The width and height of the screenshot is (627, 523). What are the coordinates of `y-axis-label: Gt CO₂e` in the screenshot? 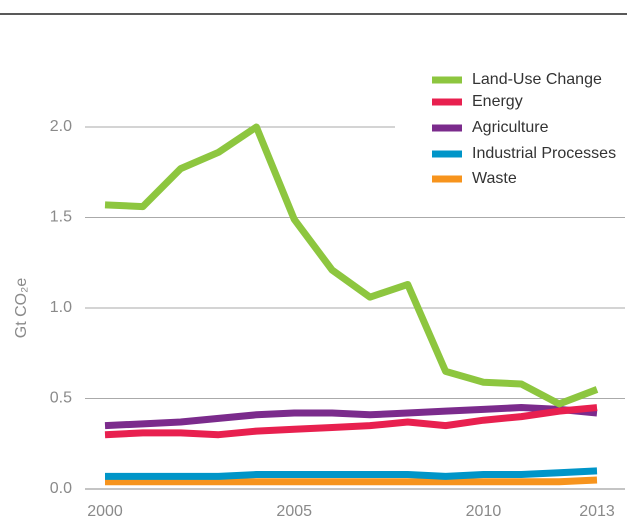 It's located at (21, 308).